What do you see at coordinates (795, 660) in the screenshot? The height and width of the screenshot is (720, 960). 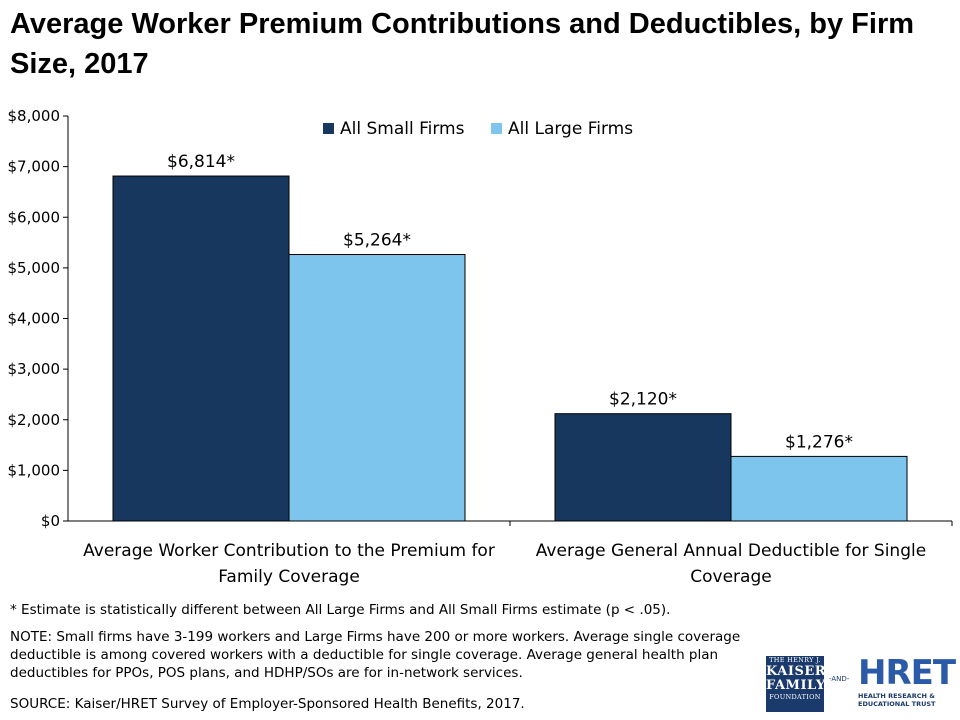 I see `kff-logo-line1: THE HENRY J.` at bounding box center [795, 660].